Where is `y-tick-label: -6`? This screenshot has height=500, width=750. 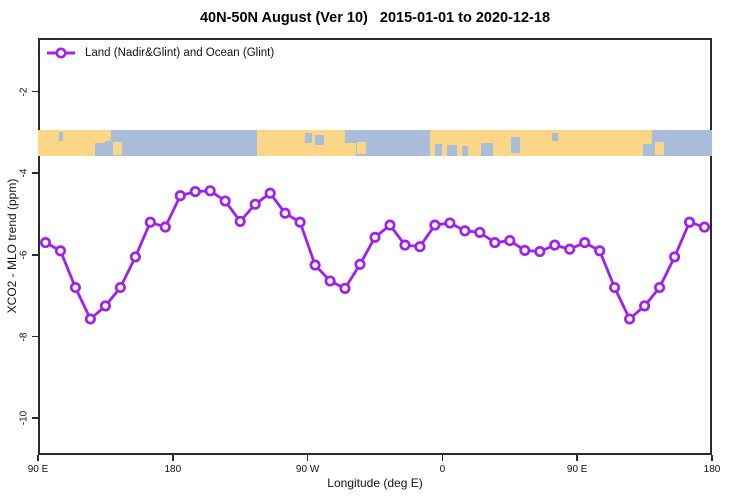 y-tick-label: -6 is located at coordinates (24, 255).